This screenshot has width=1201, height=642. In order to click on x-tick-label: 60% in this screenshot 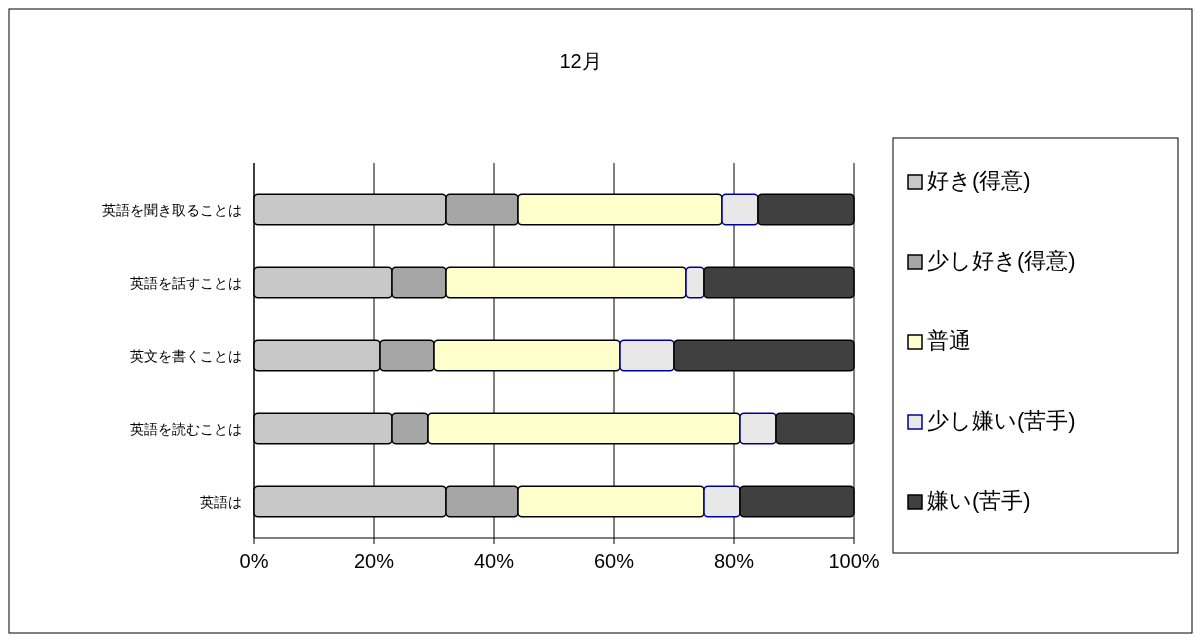, I will do `click(614, 561)`.